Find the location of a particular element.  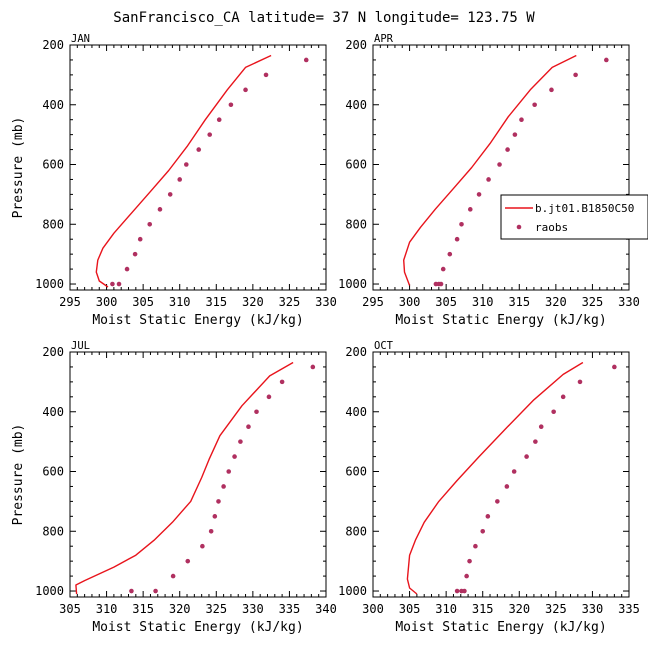

y-tick-label: 600 is located at coordinates (356, 165).